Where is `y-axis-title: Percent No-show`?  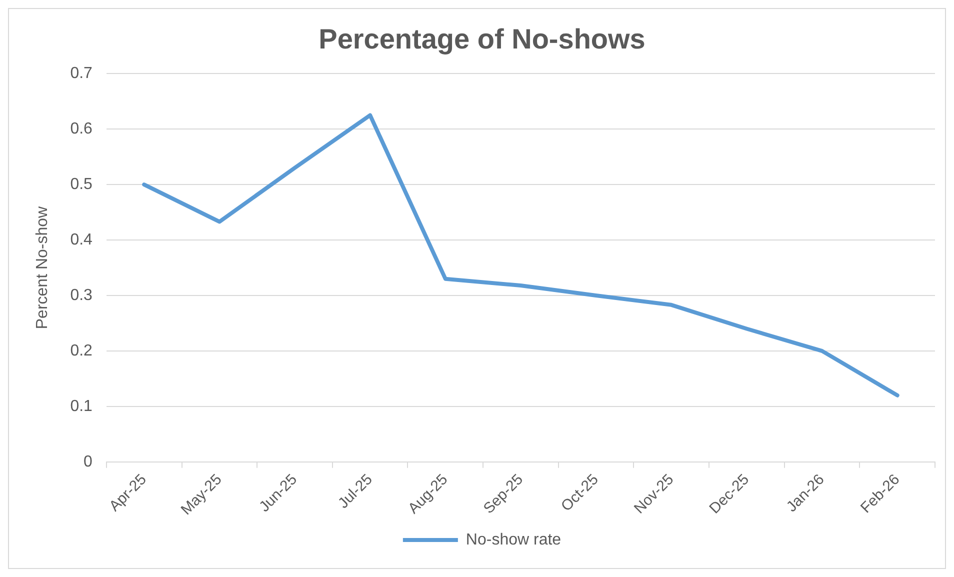
y-axis-title: Percent No-show is located at coordinates (43, 268).